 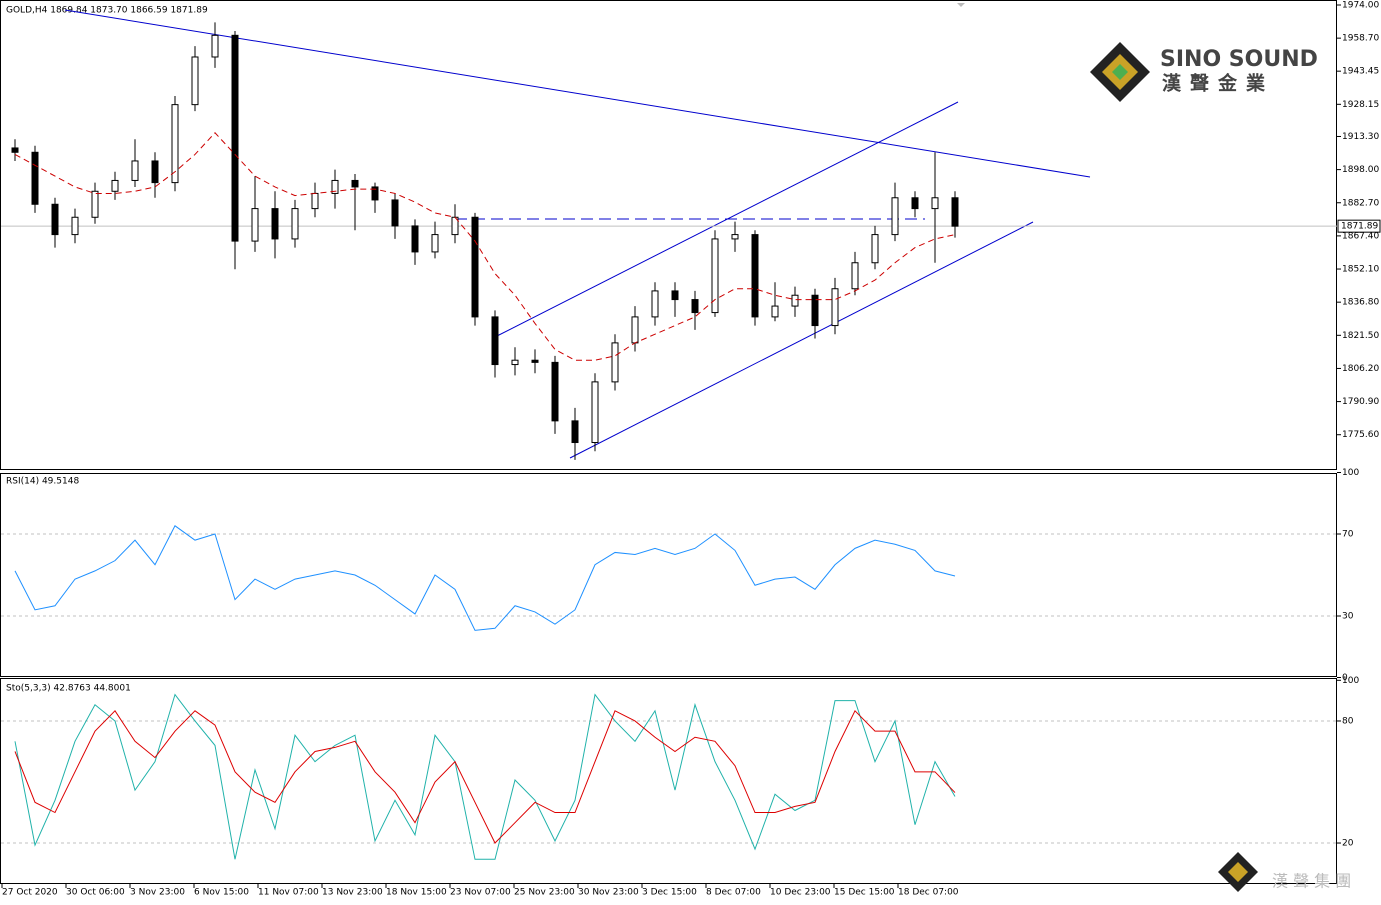 What do you see at coordinates (961, 5) in the screenshot?
I see `shift-marker` at bounding box center [961, 5].